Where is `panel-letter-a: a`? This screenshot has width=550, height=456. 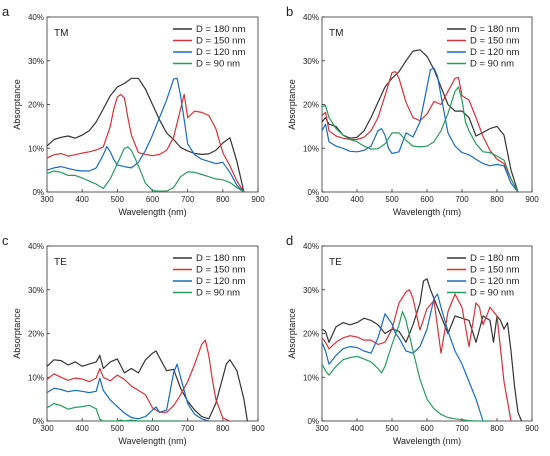
panel-letter-a: a is located at coordinates (6, 11).